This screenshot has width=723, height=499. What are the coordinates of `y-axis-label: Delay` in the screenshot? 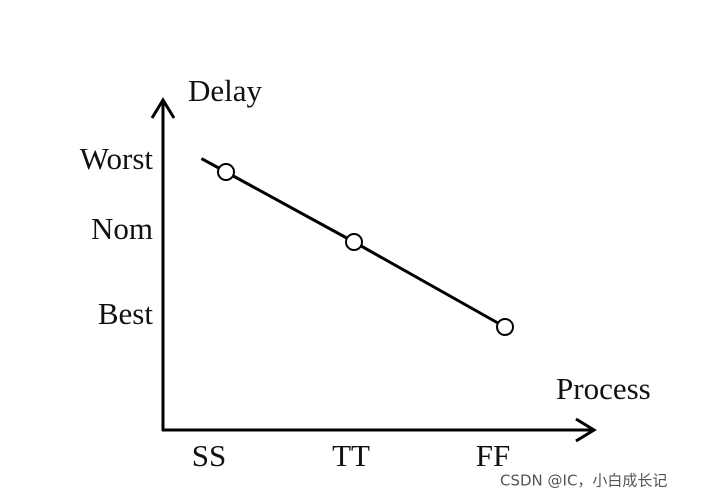 It's located at (225, 90).